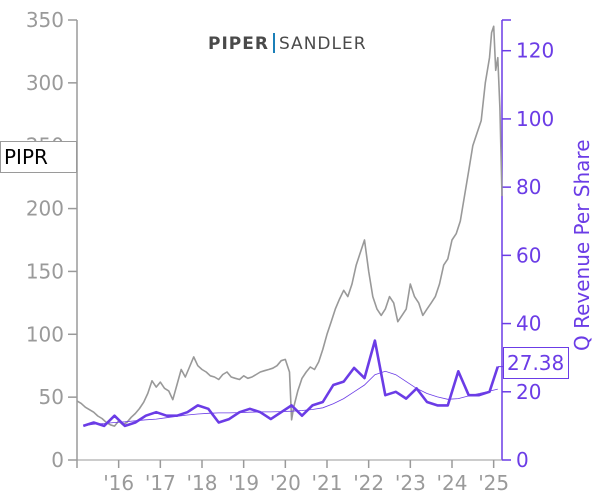  Describe the element at coordinates (535, 119) in the screenshot. I see `right-tick-label: 100` at that location.